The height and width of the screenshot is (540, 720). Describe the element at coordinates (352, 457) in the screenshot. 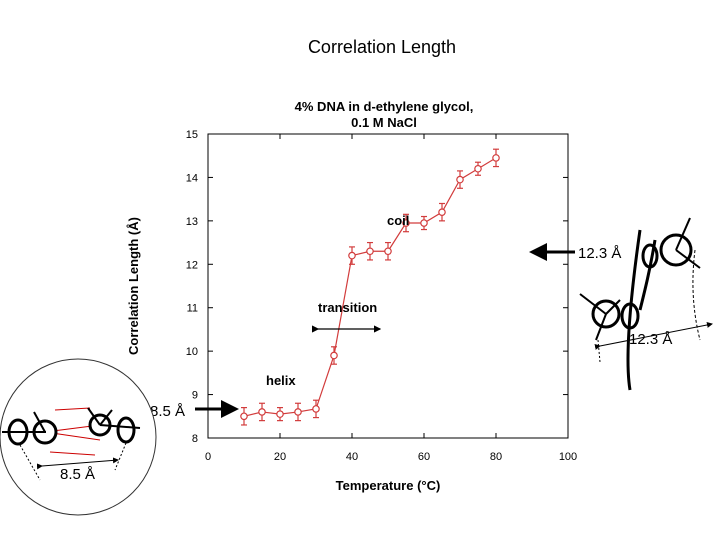

I see `x-tick-label: 40` at that location.